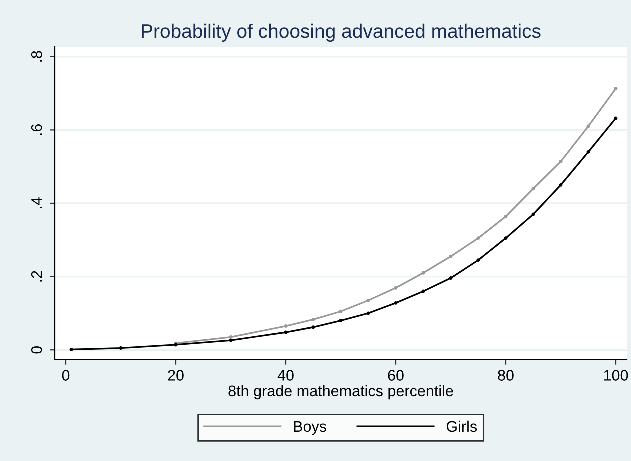 Image resolution: width=631 pixels, height=461 pixels. What do you see at coordinates (37, 203) in the screenshot?
I see `y-tick-label: .4` at bounding box center [37, 203].